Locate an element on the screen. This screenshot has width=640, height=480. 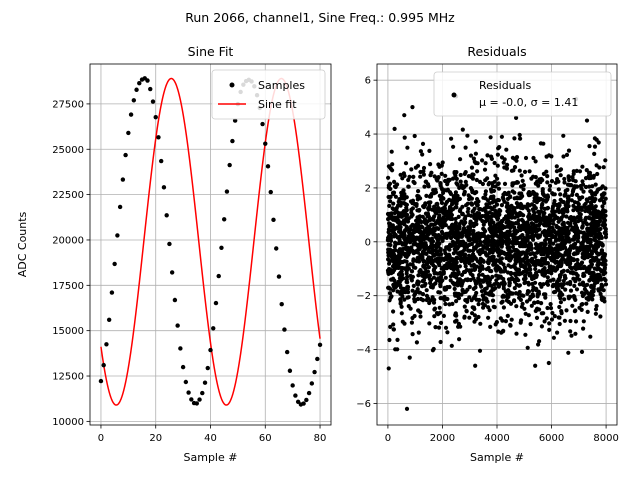
legend-residuals-stats: μ = -0.0, σ = 1.41 is located at coordinates (528, 102).